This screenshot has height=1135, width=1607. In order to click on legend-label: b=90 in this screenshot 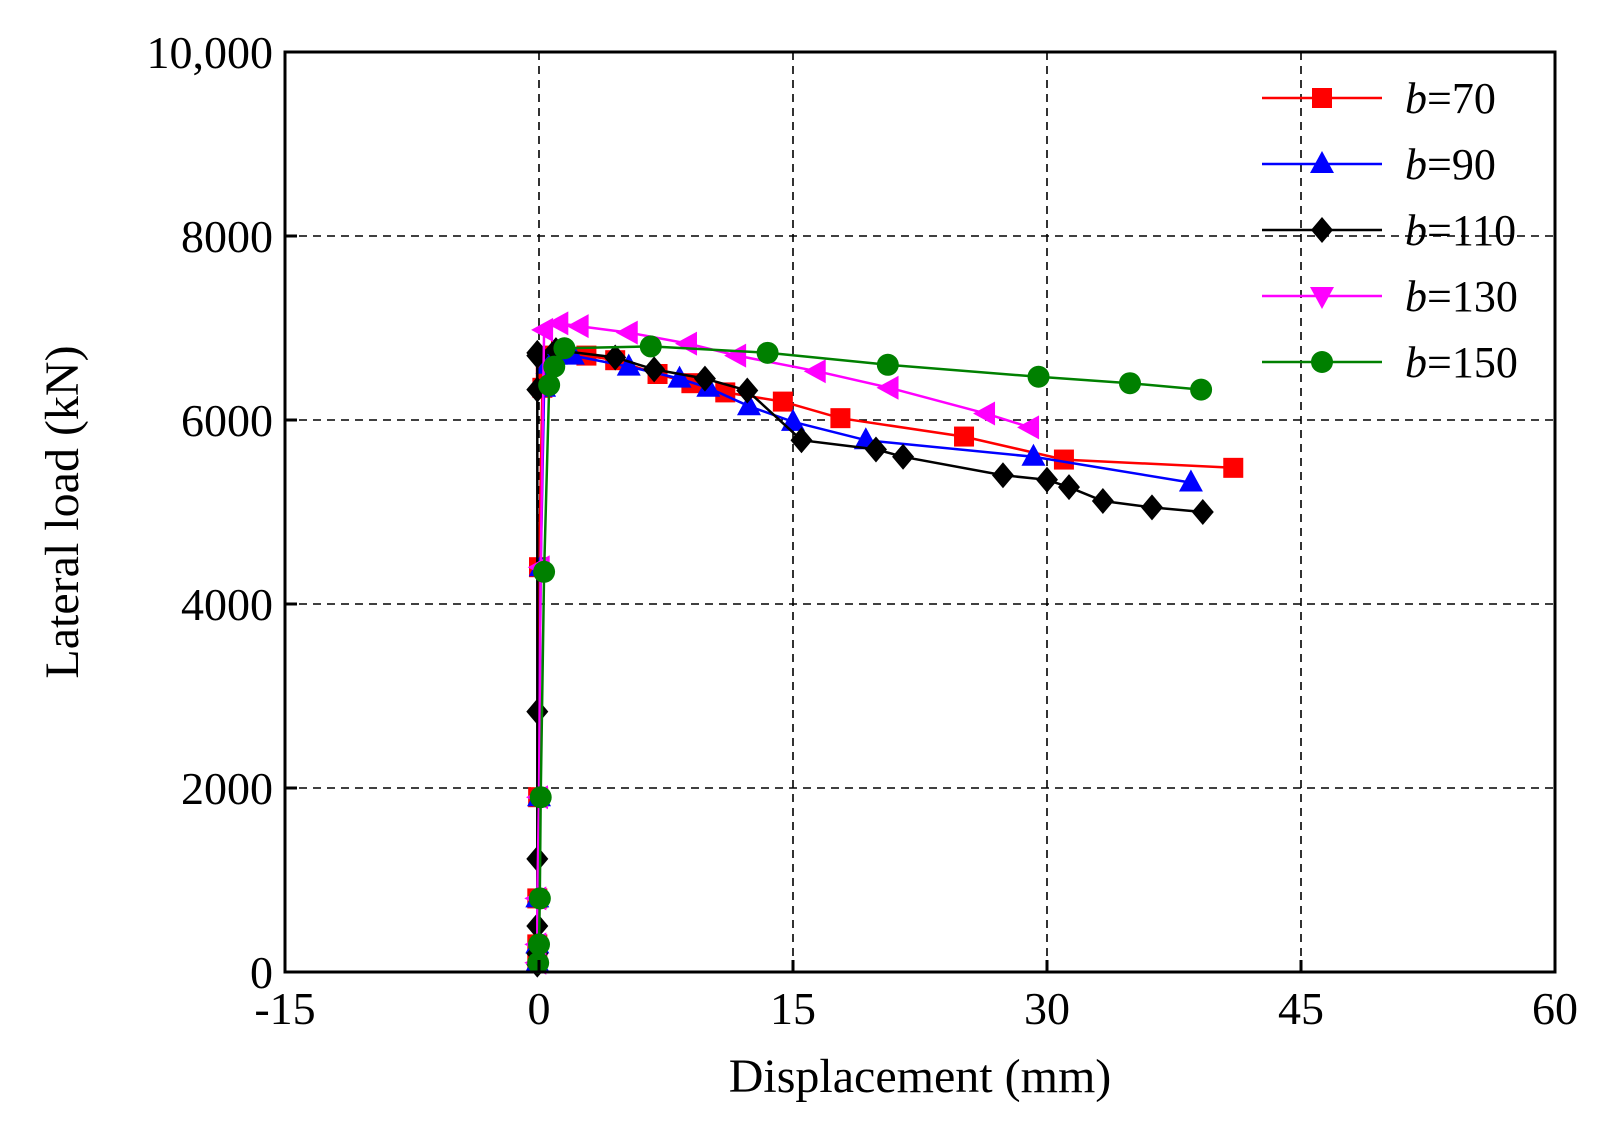, I will do `click(1450, 164)`.